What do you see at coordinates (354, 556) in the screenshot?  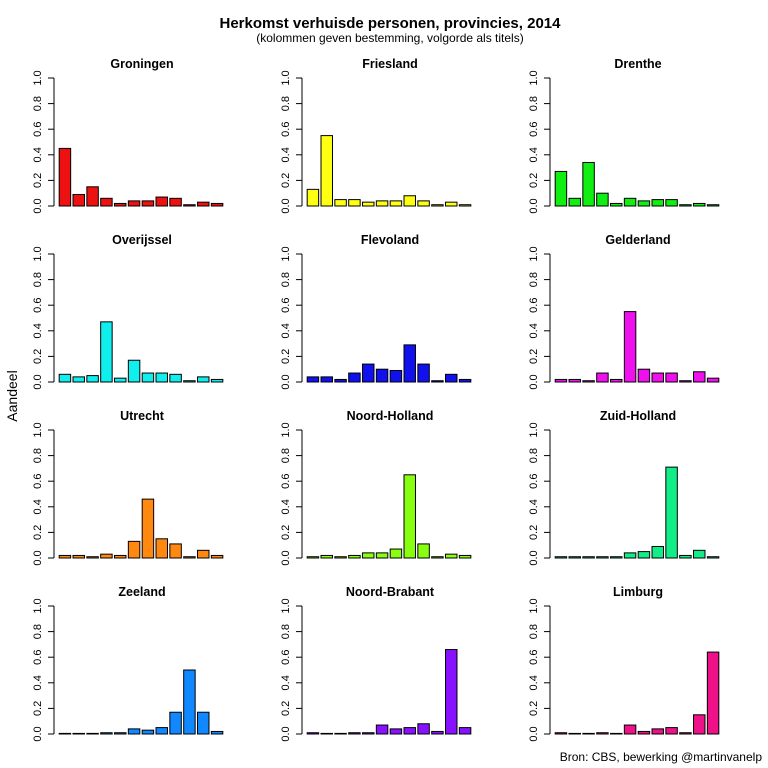 I see `bar-noord-holland-to-overijssel` at bounding box center [354, 556].